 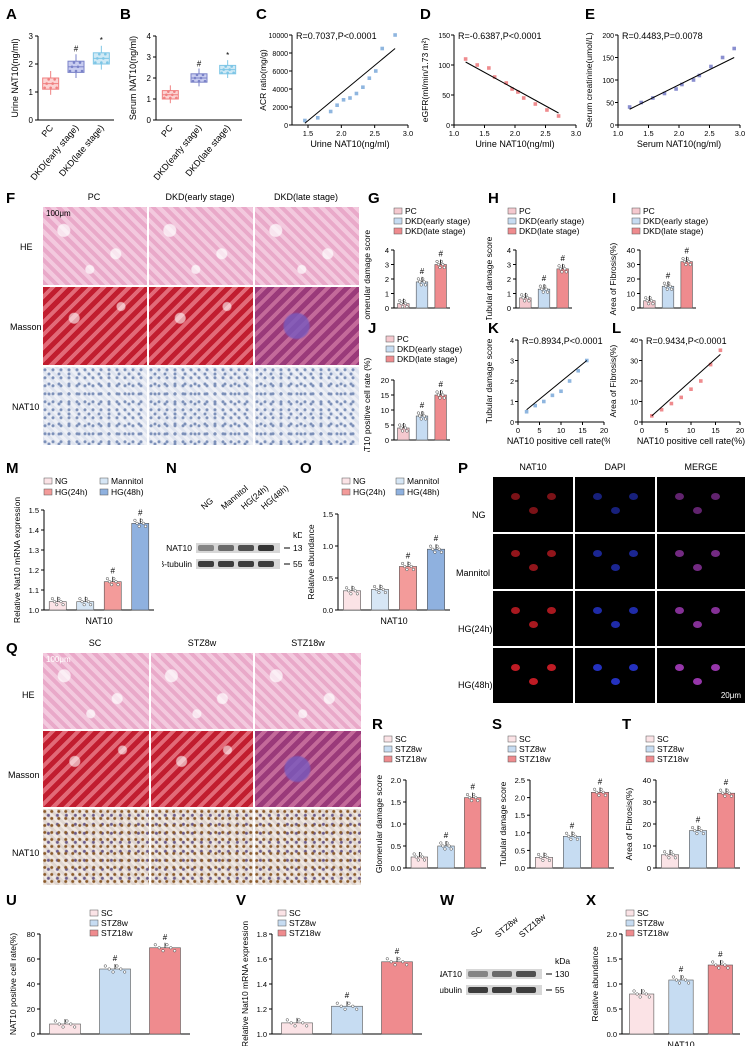 I want to click on Q-row-Masson: Masson, so click(x=24, y=775).